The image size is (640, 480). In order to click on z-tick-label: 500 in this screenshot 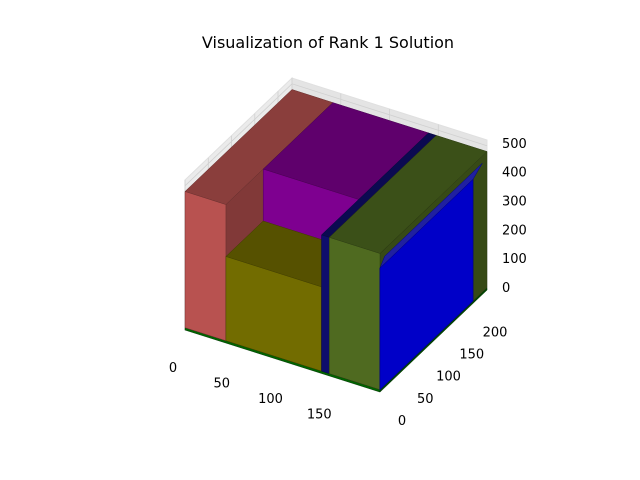, I will do `click(514, 144)`.